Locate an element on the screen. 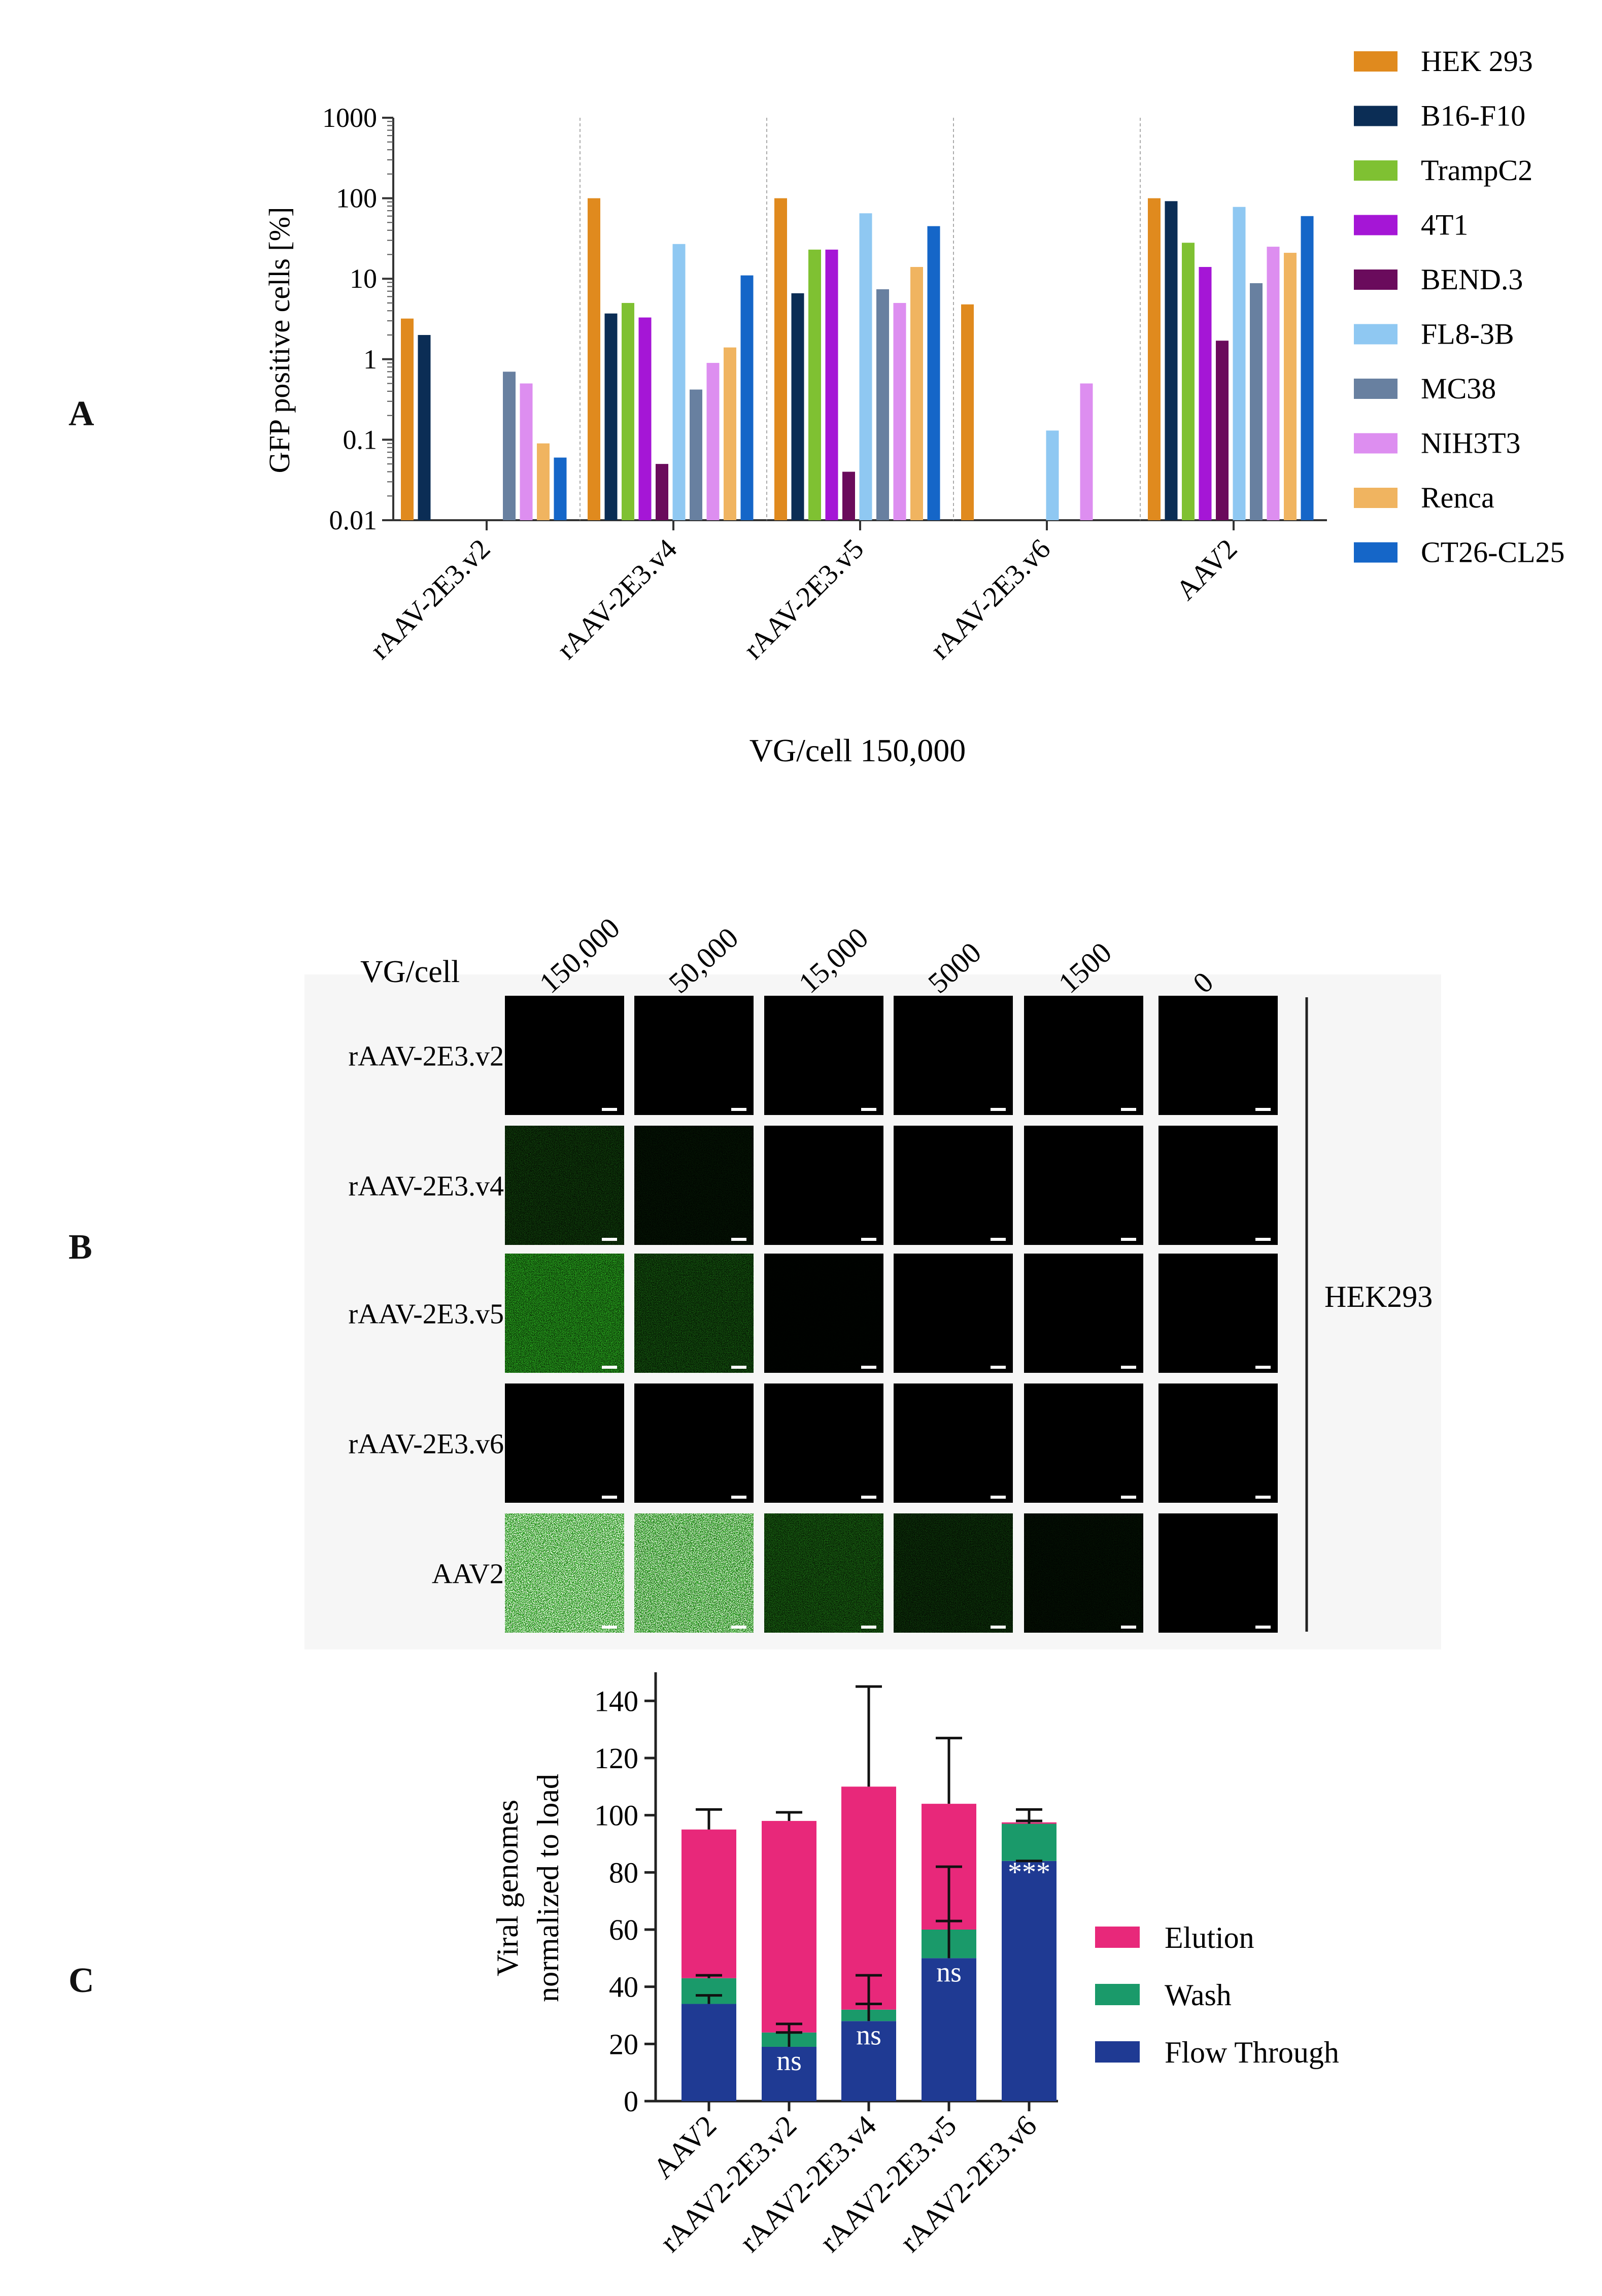 This screenshot has width=1602, height=2296. chart-c-ytick-label: 20 is located at coordinates (624, 2044).